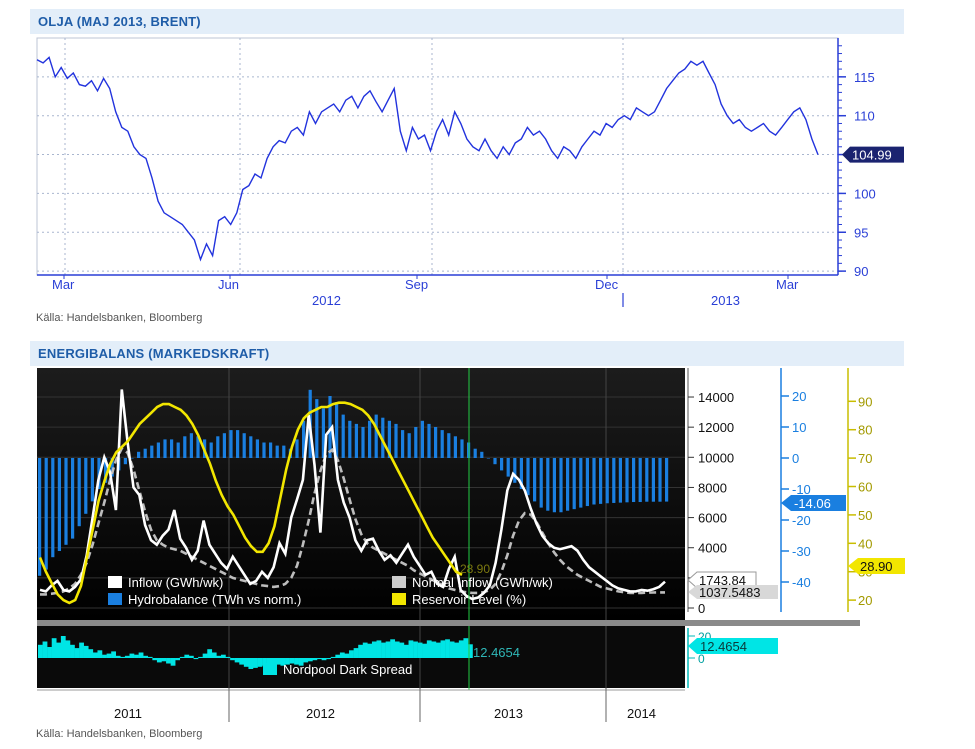  Describe the element at coordinates (214, 599) in the screenshot. I see `legend-label: Hydrobalance (TWh vs norm.)` at that location.